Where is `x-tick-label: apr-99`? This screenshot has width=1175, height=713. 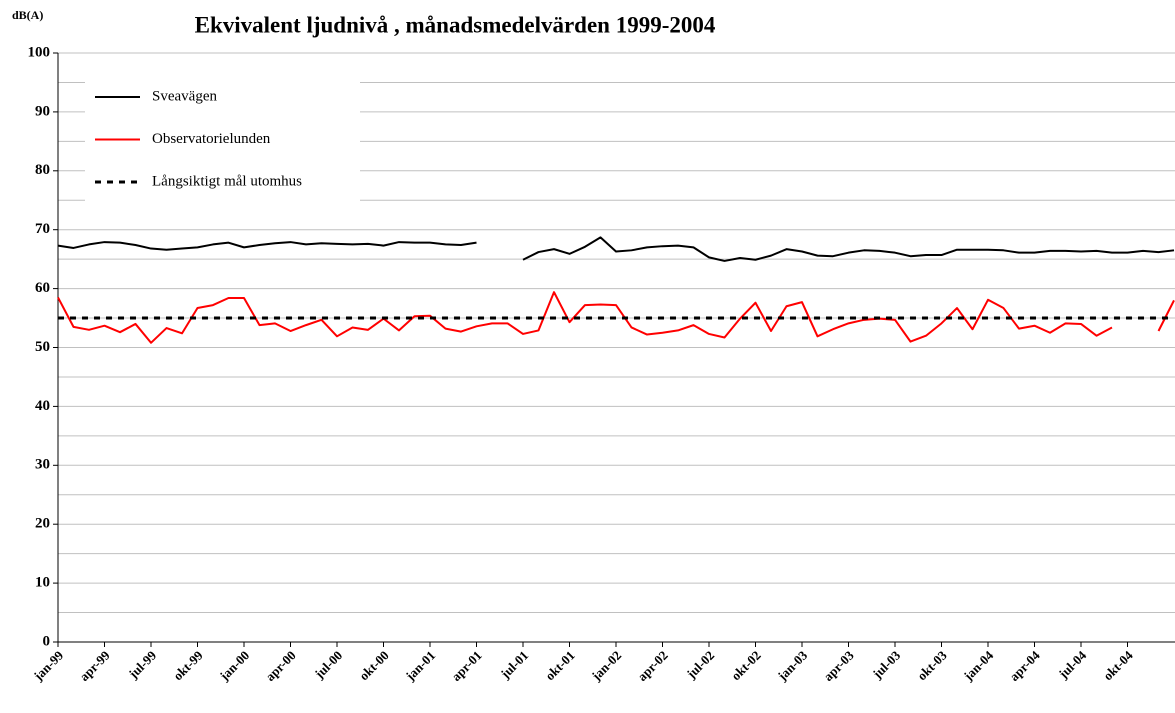 x-tick-label: apr-99 is located at coordinates (94, 665).